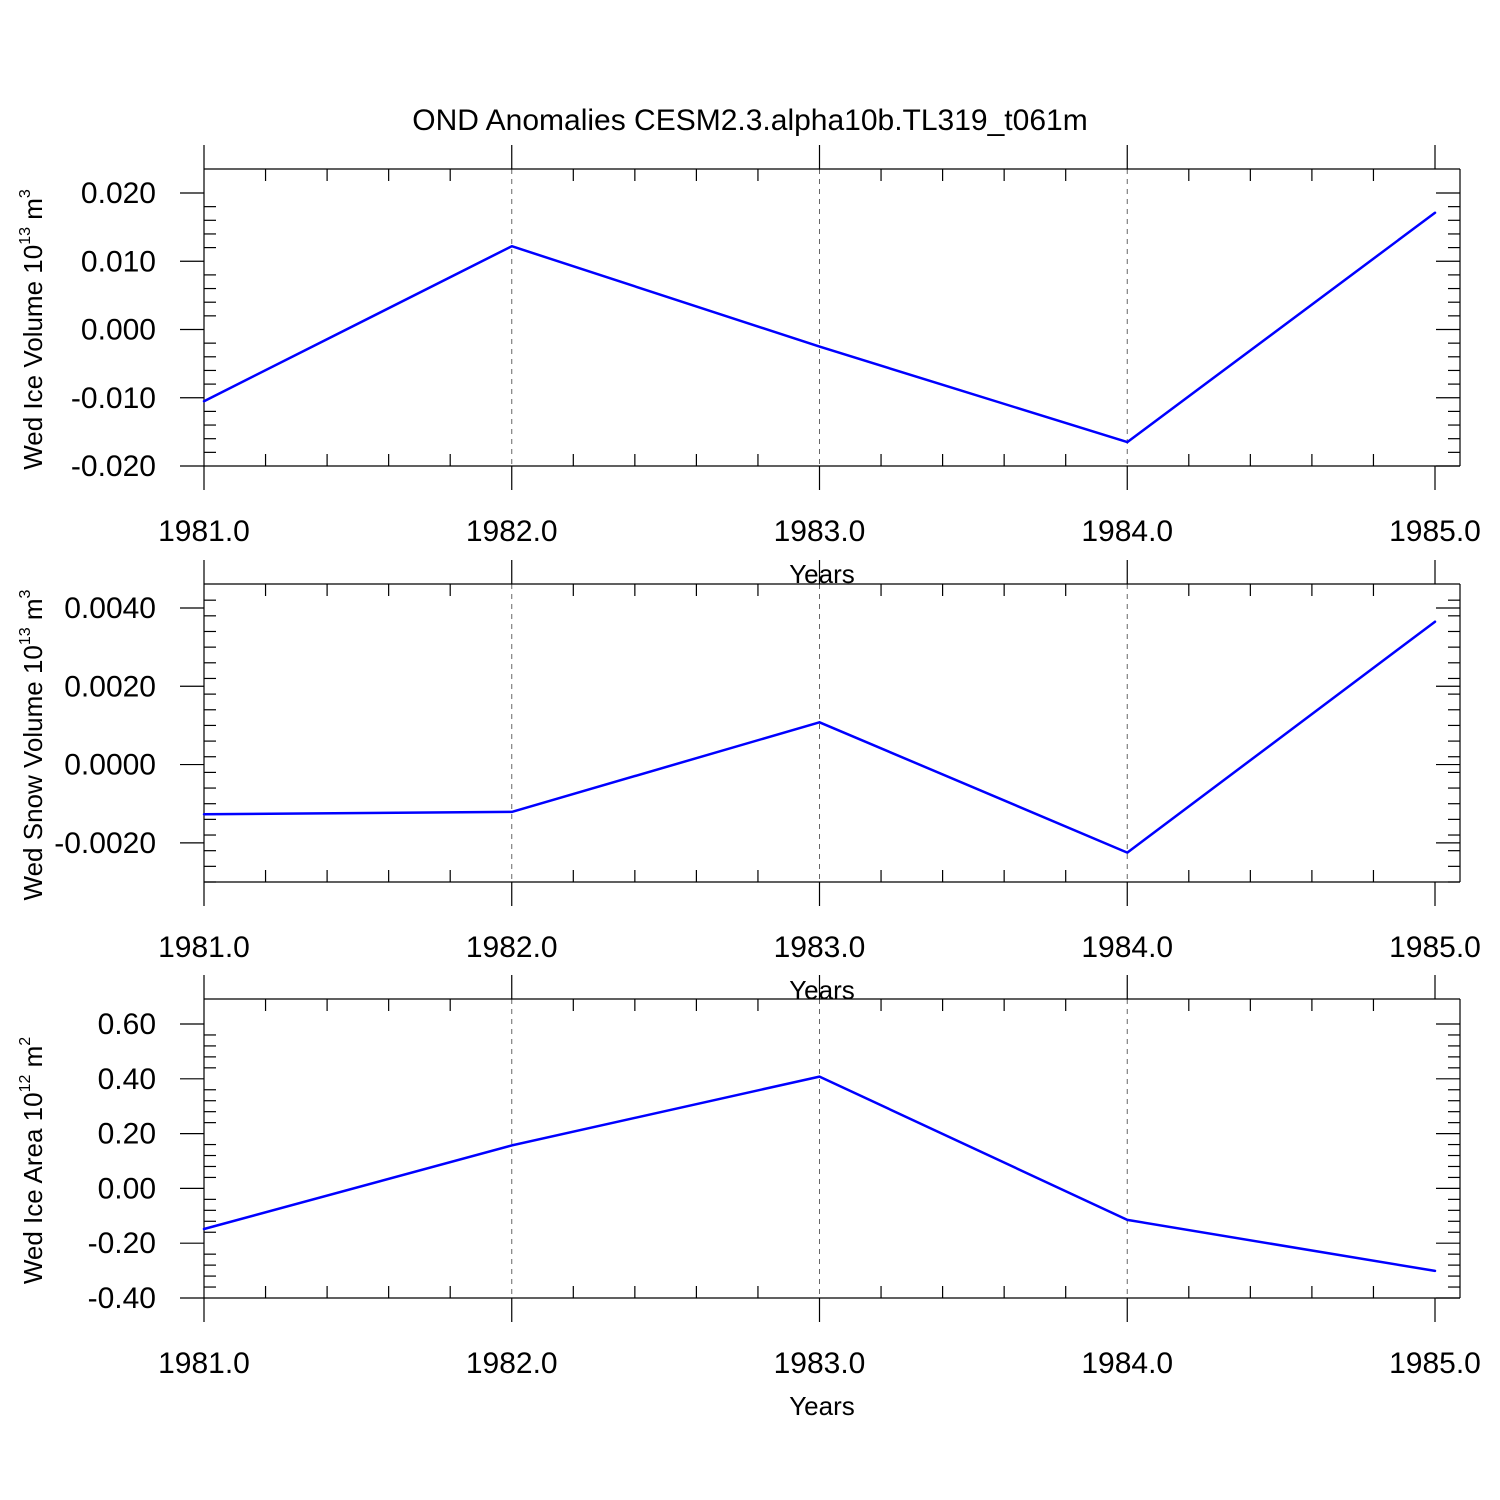  I want to click on y-axis-label: Wed Snow Volume 1013 m3, so click(32, 744).